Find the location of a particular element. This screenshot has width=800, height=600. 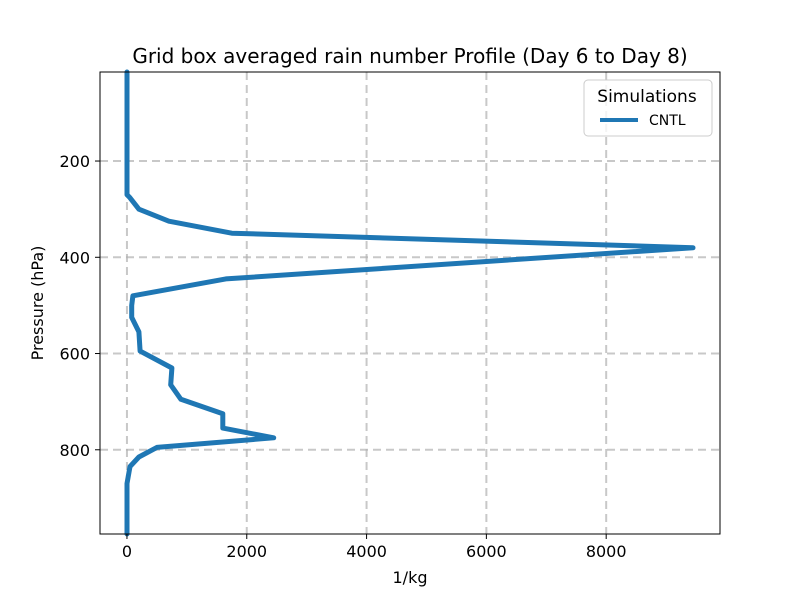

legend-label-cntl: CNTL is located at coordinates (667, 121).